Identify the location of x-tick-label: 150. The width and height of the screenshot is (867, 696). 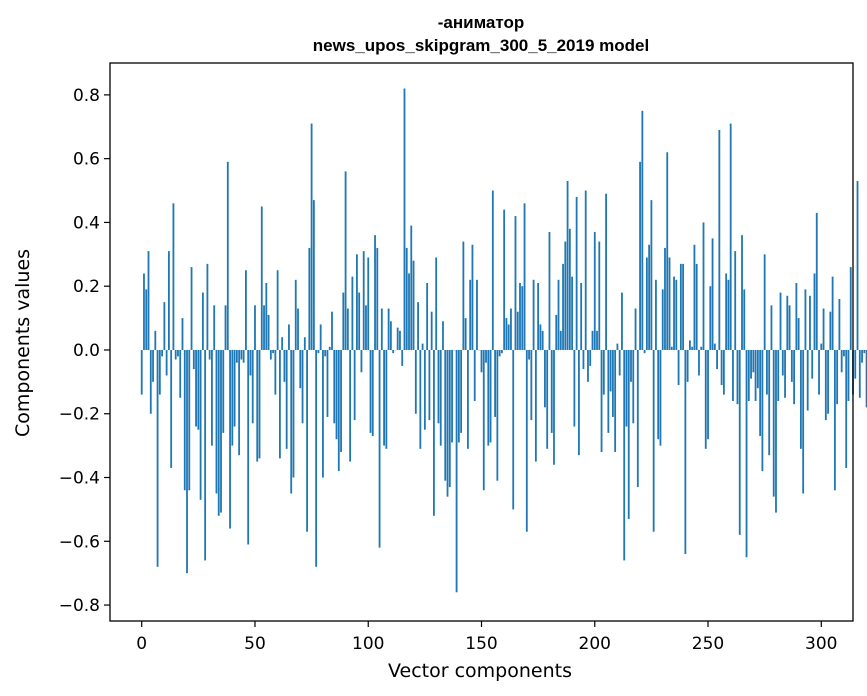
(481, 644).